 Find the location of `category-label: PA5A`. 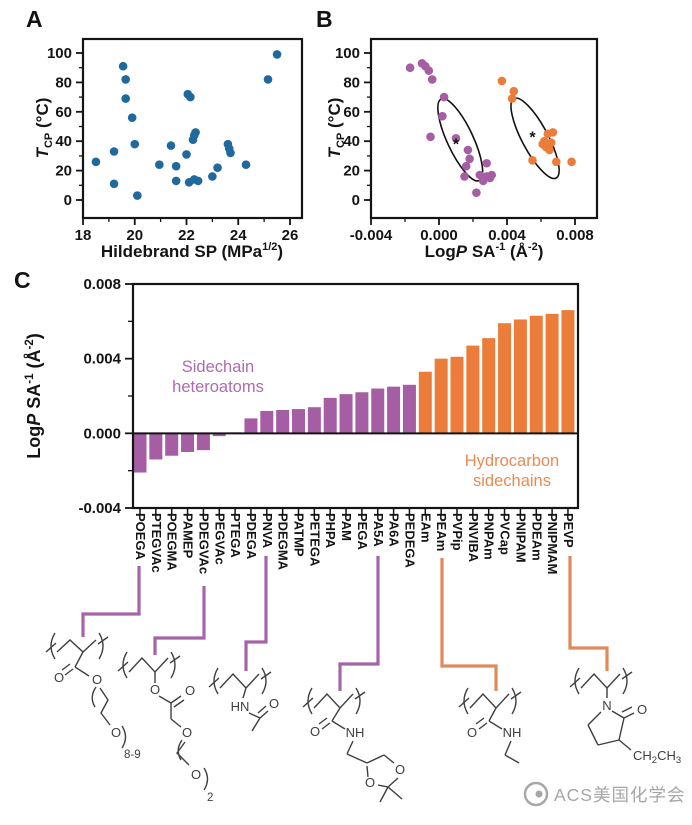

category-label: PA5A is located at coordinates (378, 530).